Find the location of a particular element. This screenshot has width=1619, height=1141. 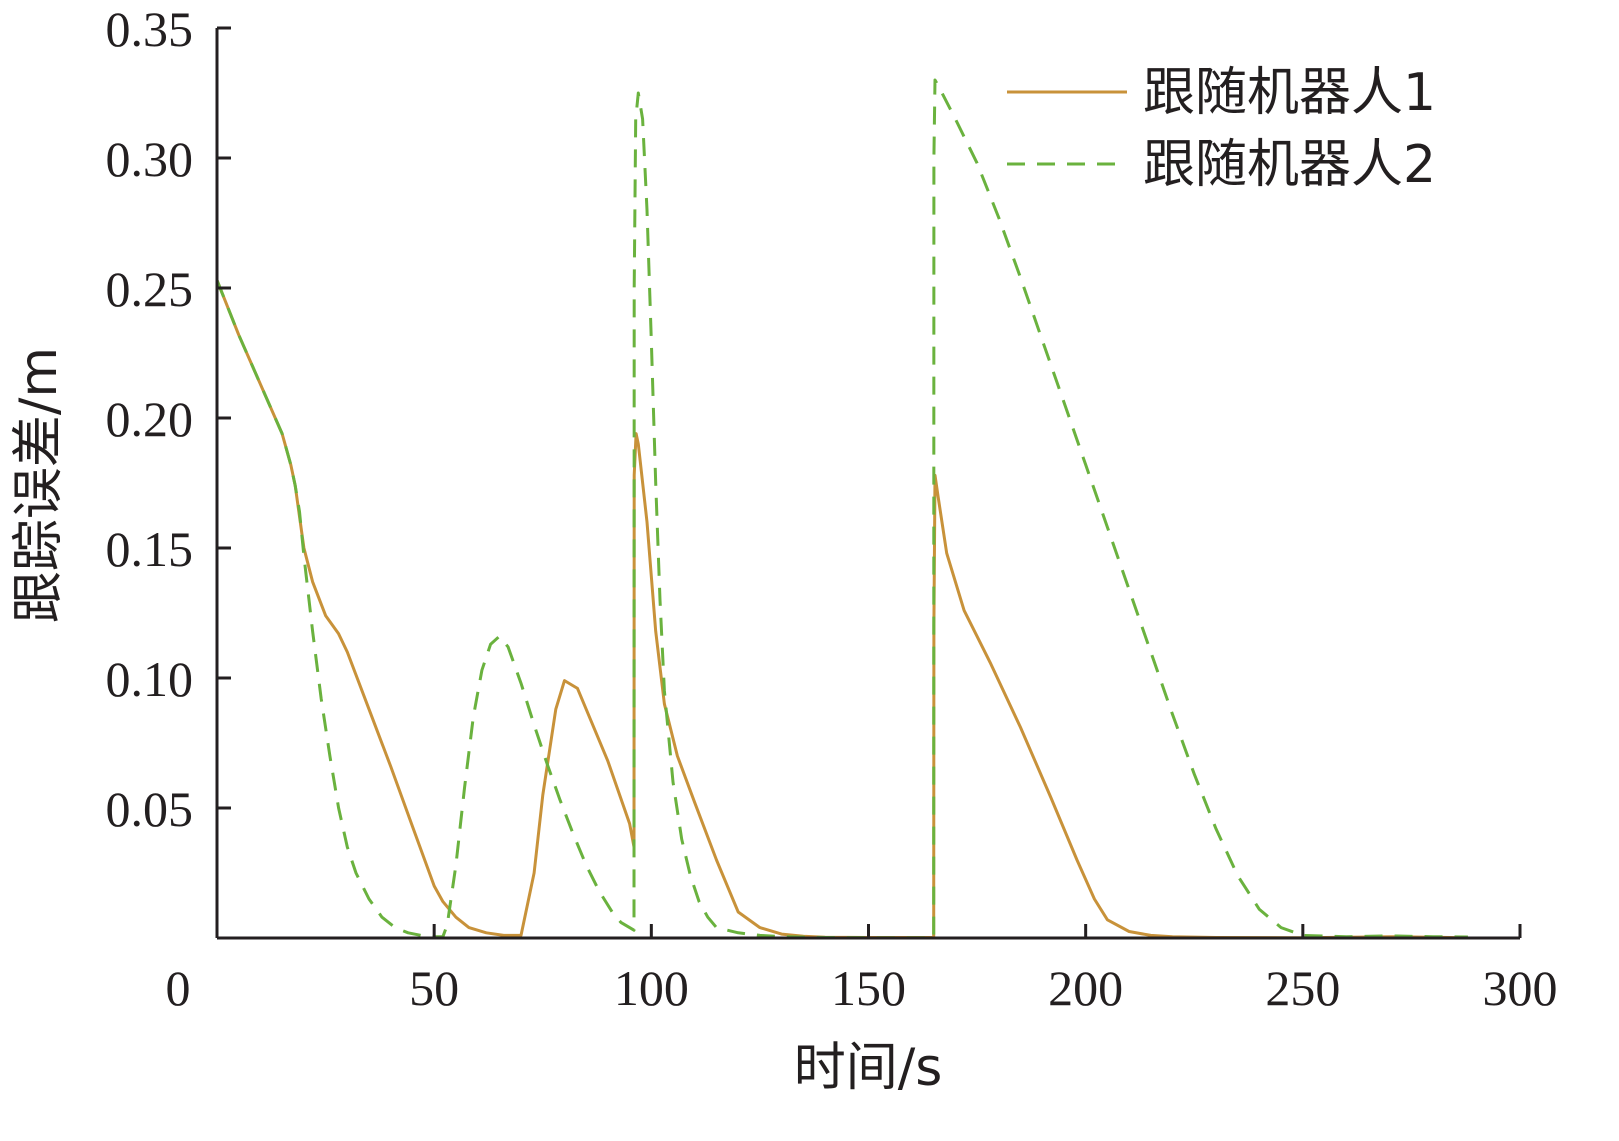

x-tick-label: 100 is located at coordinates (651, 988).